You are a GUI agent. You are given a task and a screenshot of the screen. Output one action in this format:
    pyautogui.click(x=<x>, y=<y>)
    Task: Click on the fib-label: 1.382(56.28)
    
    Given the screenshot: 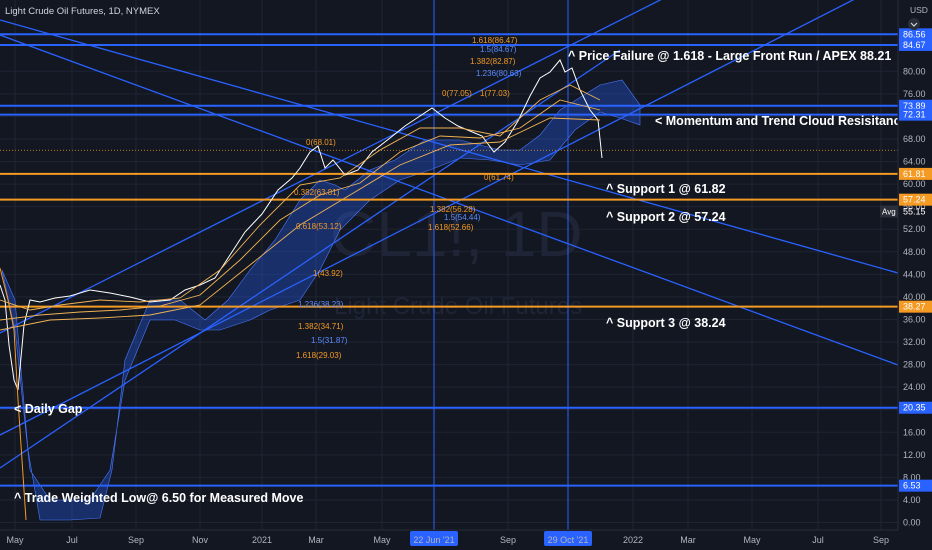 What is the action you would take?
    pyautogui.click(x=453, y=209)
    